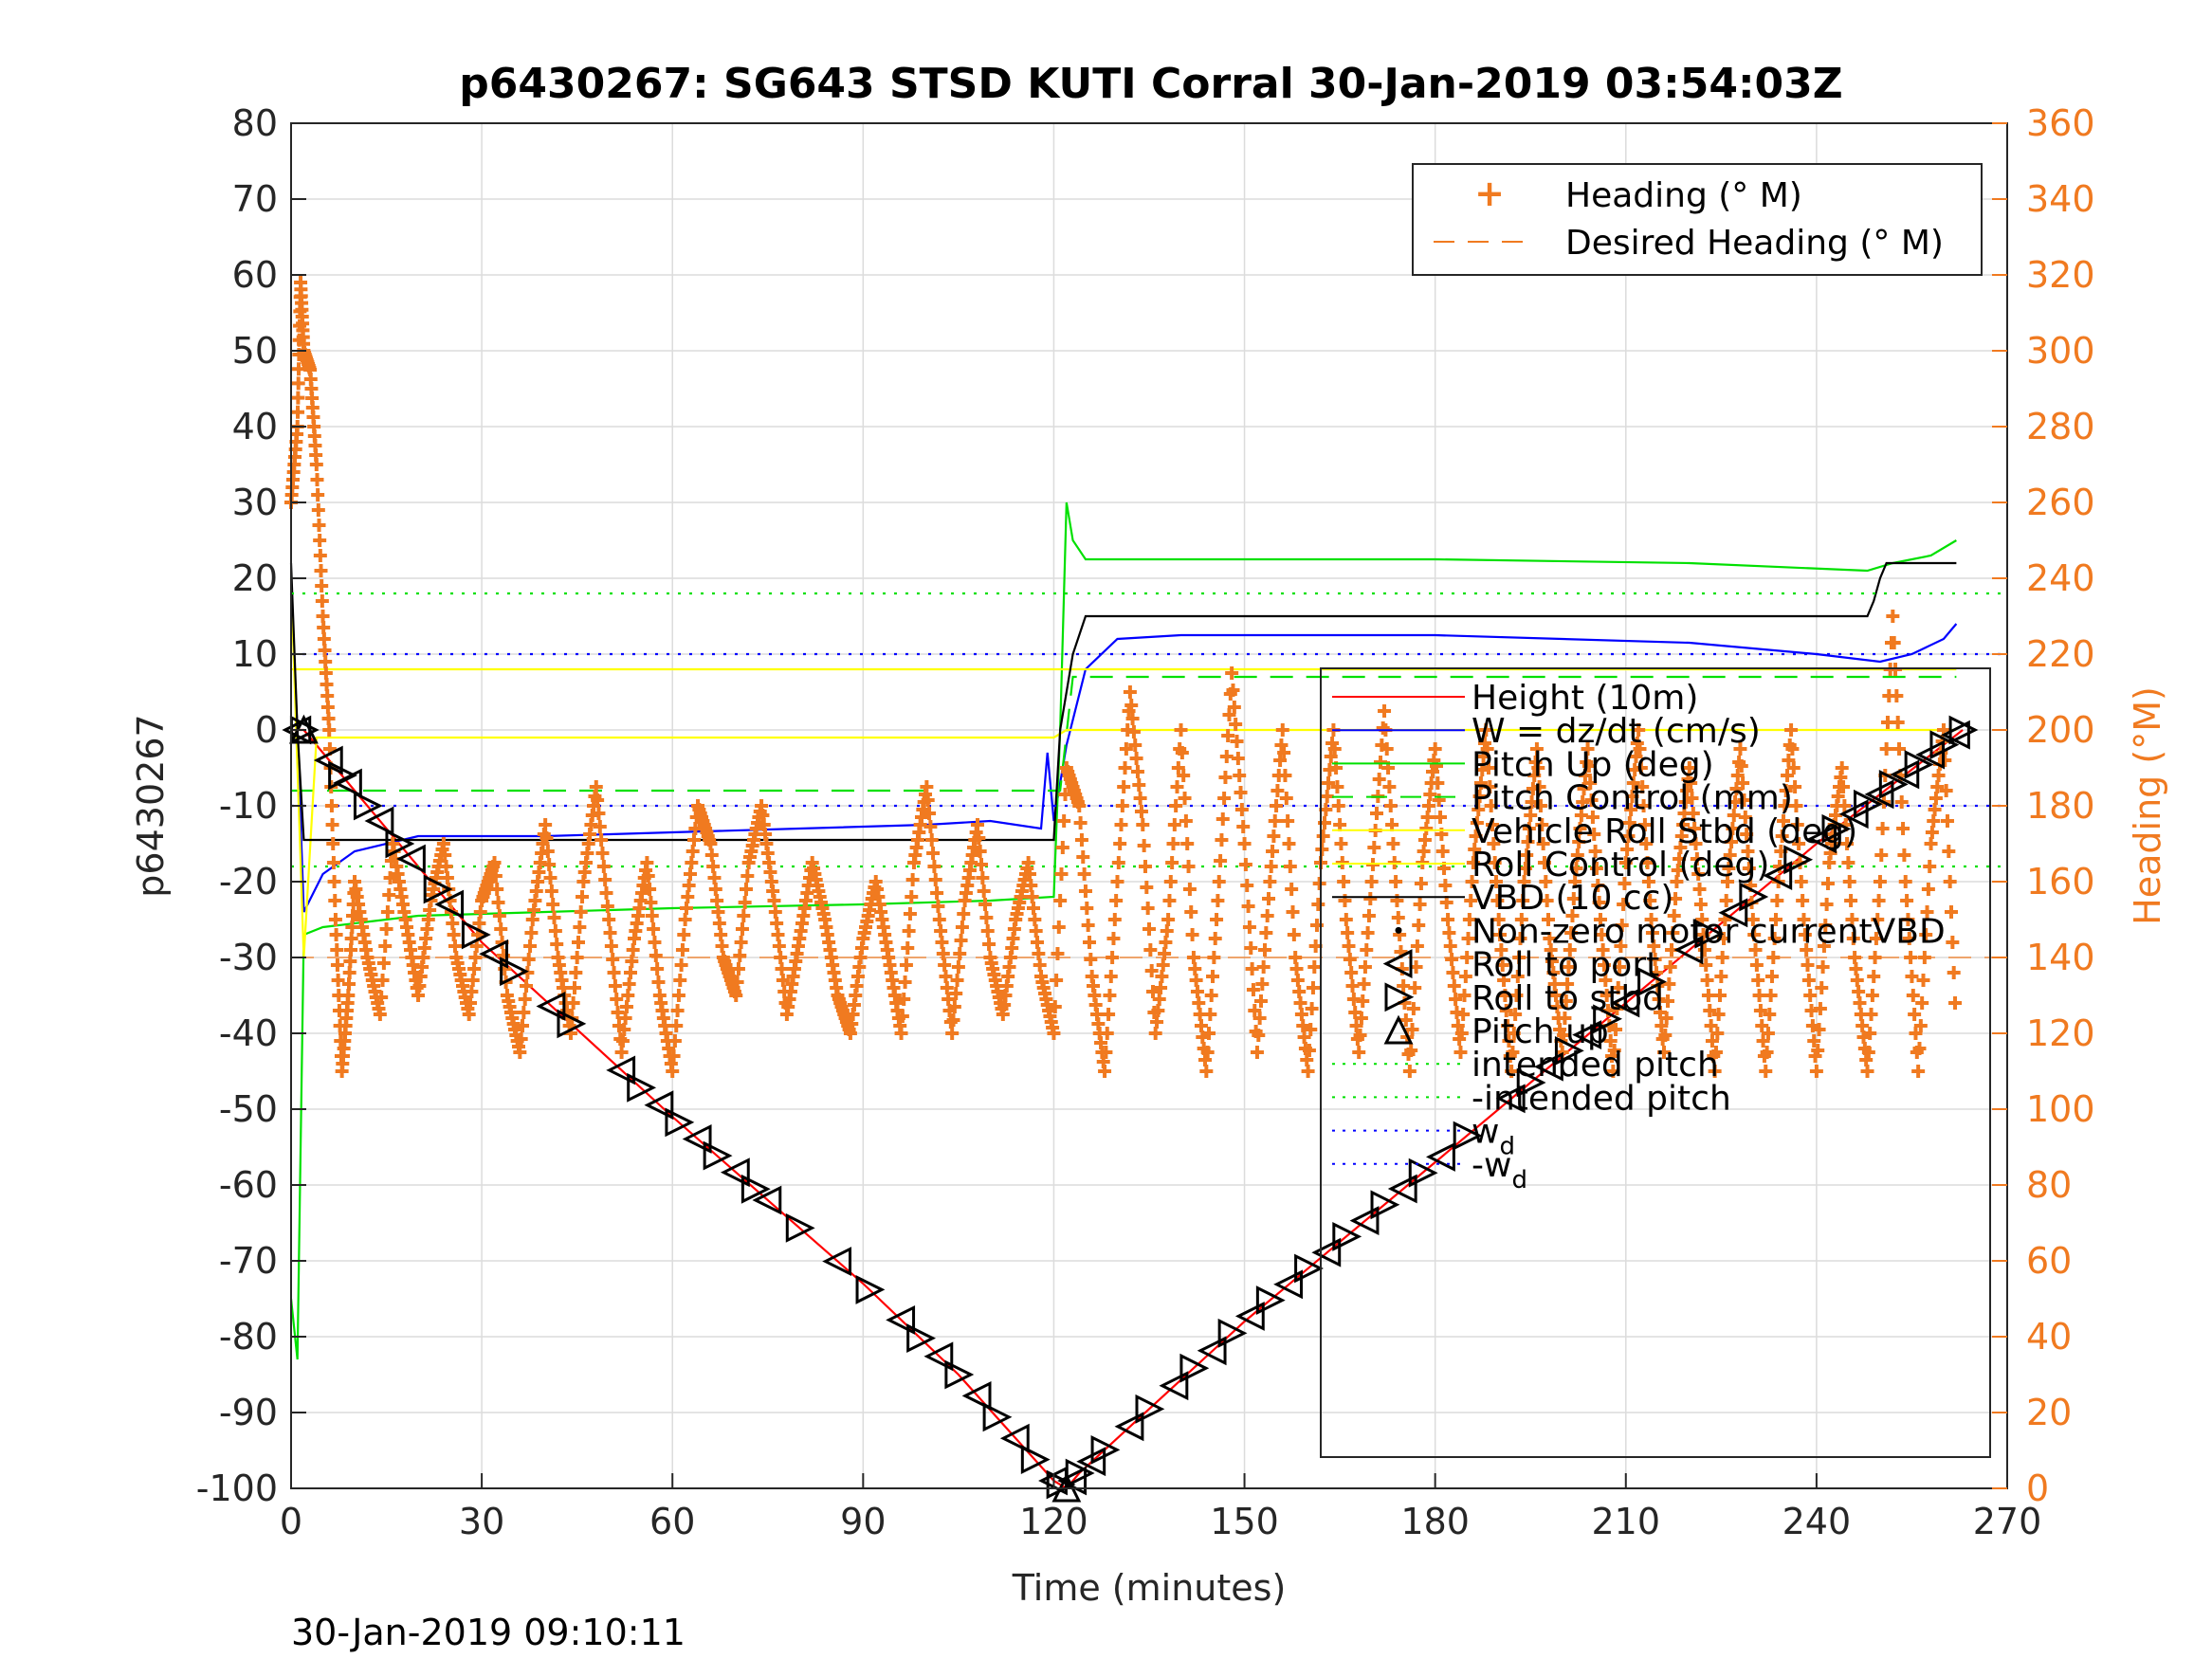 This screenshot has height=1659, width=2212. What do you see at coordinates (151, 805) in the screenshot?
I see `y-axis-left-label: p6430267` at bounding box center [151, 805].